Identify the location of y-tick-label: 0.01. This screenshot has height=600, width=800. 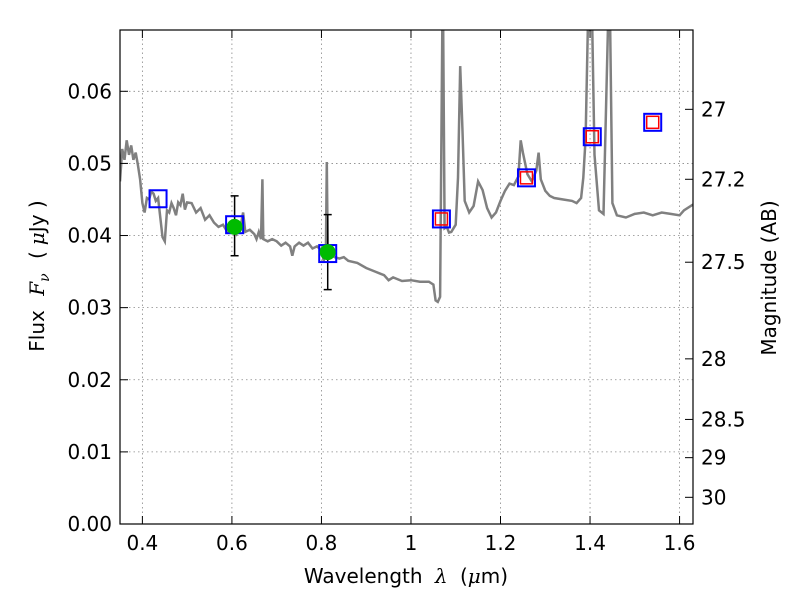
(89, 452).